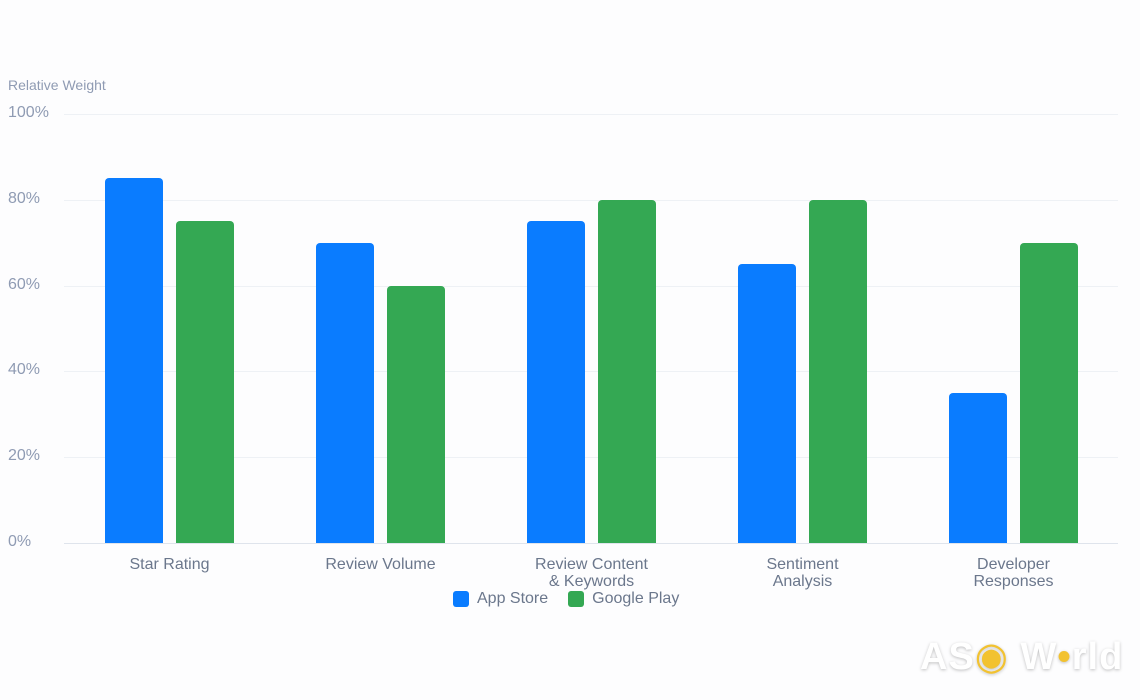 The image size is (1140, 700). I want to click on y-tick: 80%, so click(24, 198).